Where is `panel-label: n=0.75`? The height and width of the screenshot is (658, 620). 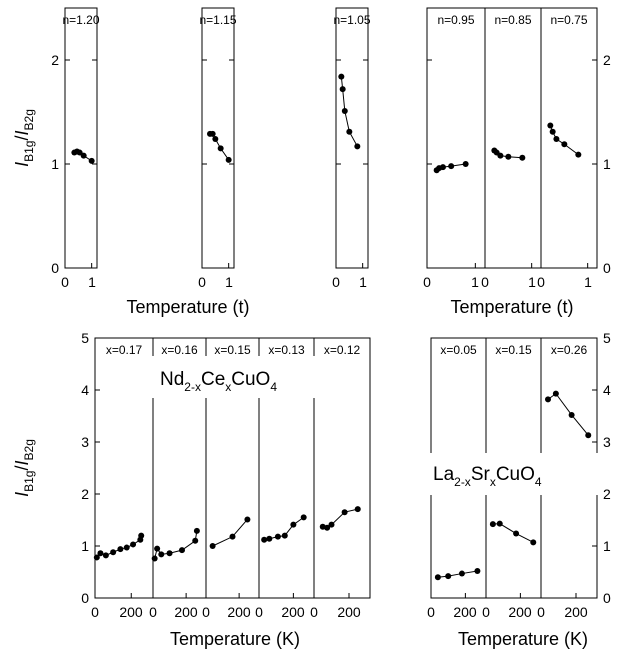
panel-label: n=0.75 is located at coordinates (568, 20).